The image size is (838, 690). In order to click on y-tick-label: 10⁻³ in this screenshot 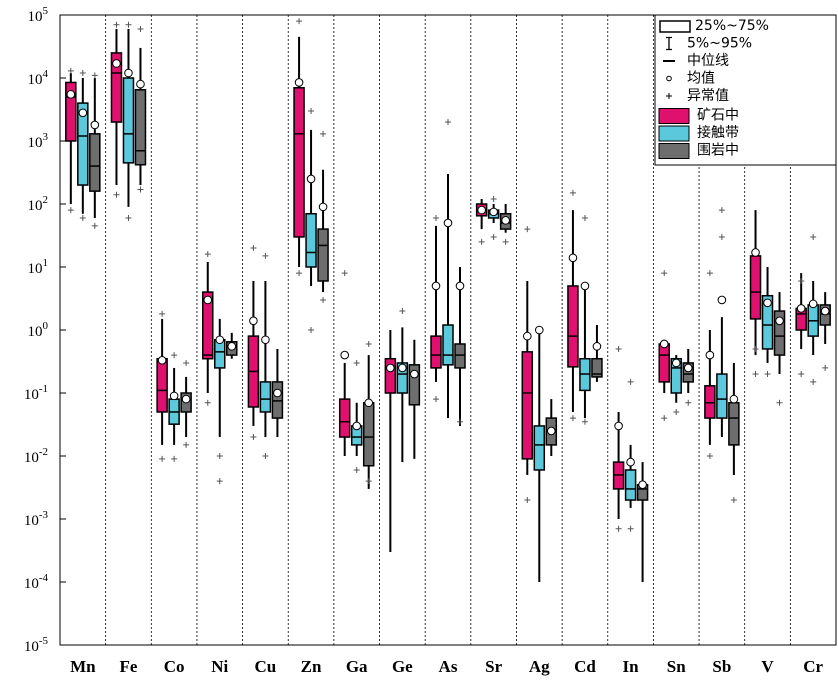, I will do `click(36, 519)`.